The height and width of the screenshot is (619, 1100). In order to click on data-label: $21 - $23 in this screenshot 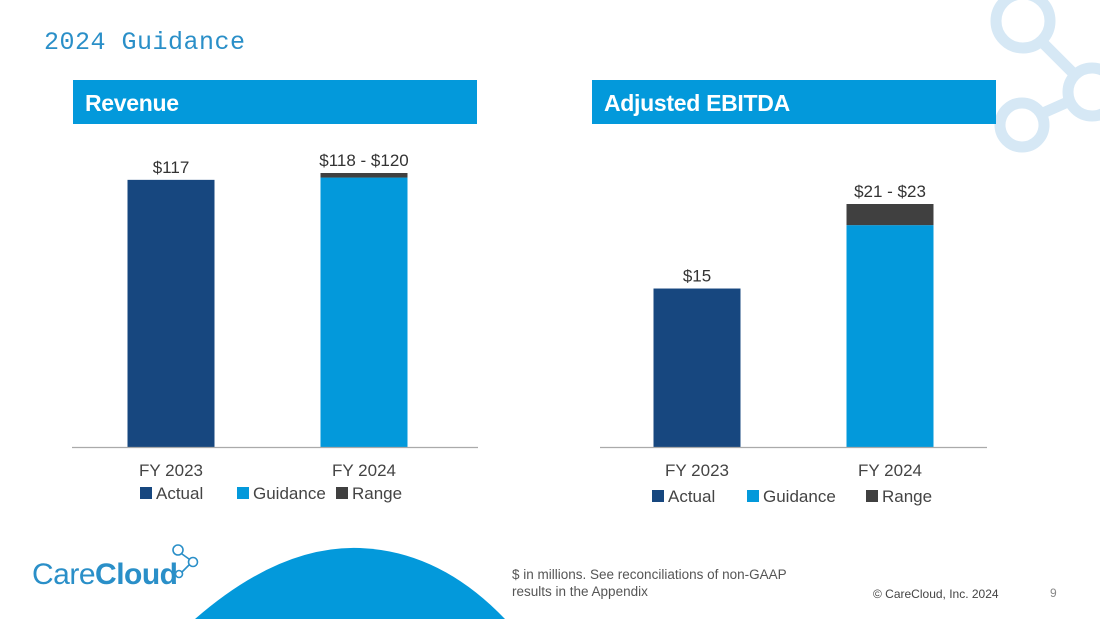, I will do `click(890, 191)`.